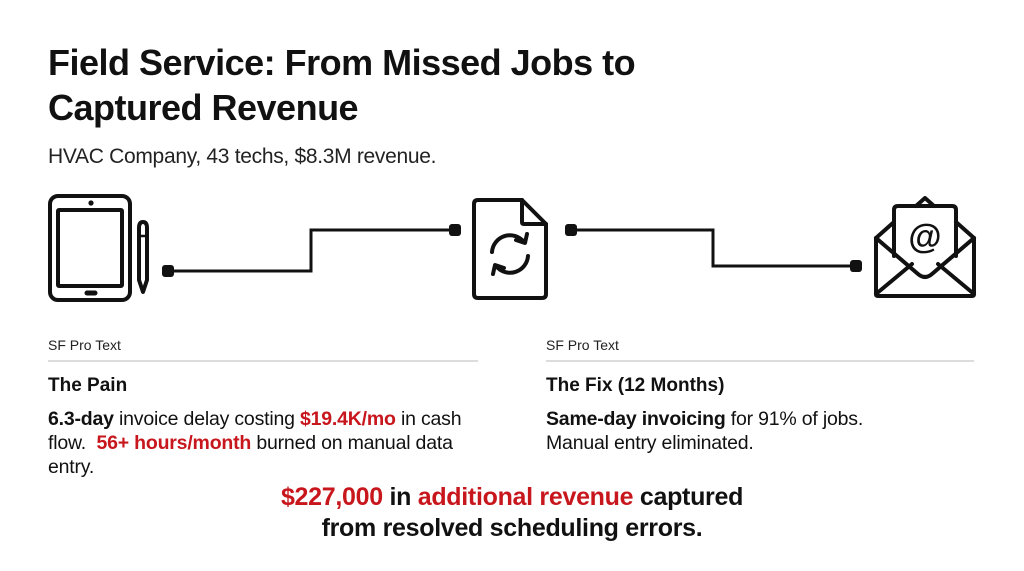 The height and width of the screenshot is (571, 1024). Describe the element at coordinates (525, 497) in the screenshot. I see `revenue-label: additional revenue` at that location.